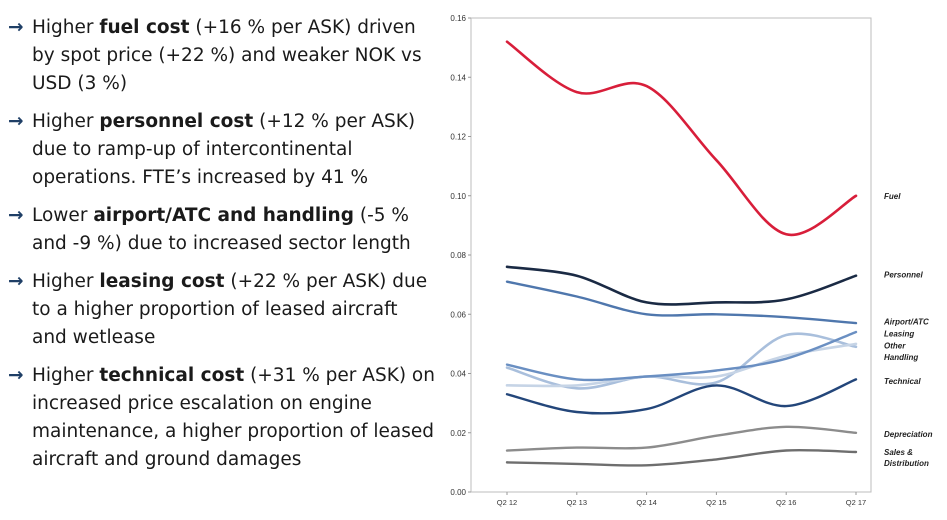 Image resolution: width=947 pixels, height=520 pixels. I want to click on series-line-handling, so click(681, 356).